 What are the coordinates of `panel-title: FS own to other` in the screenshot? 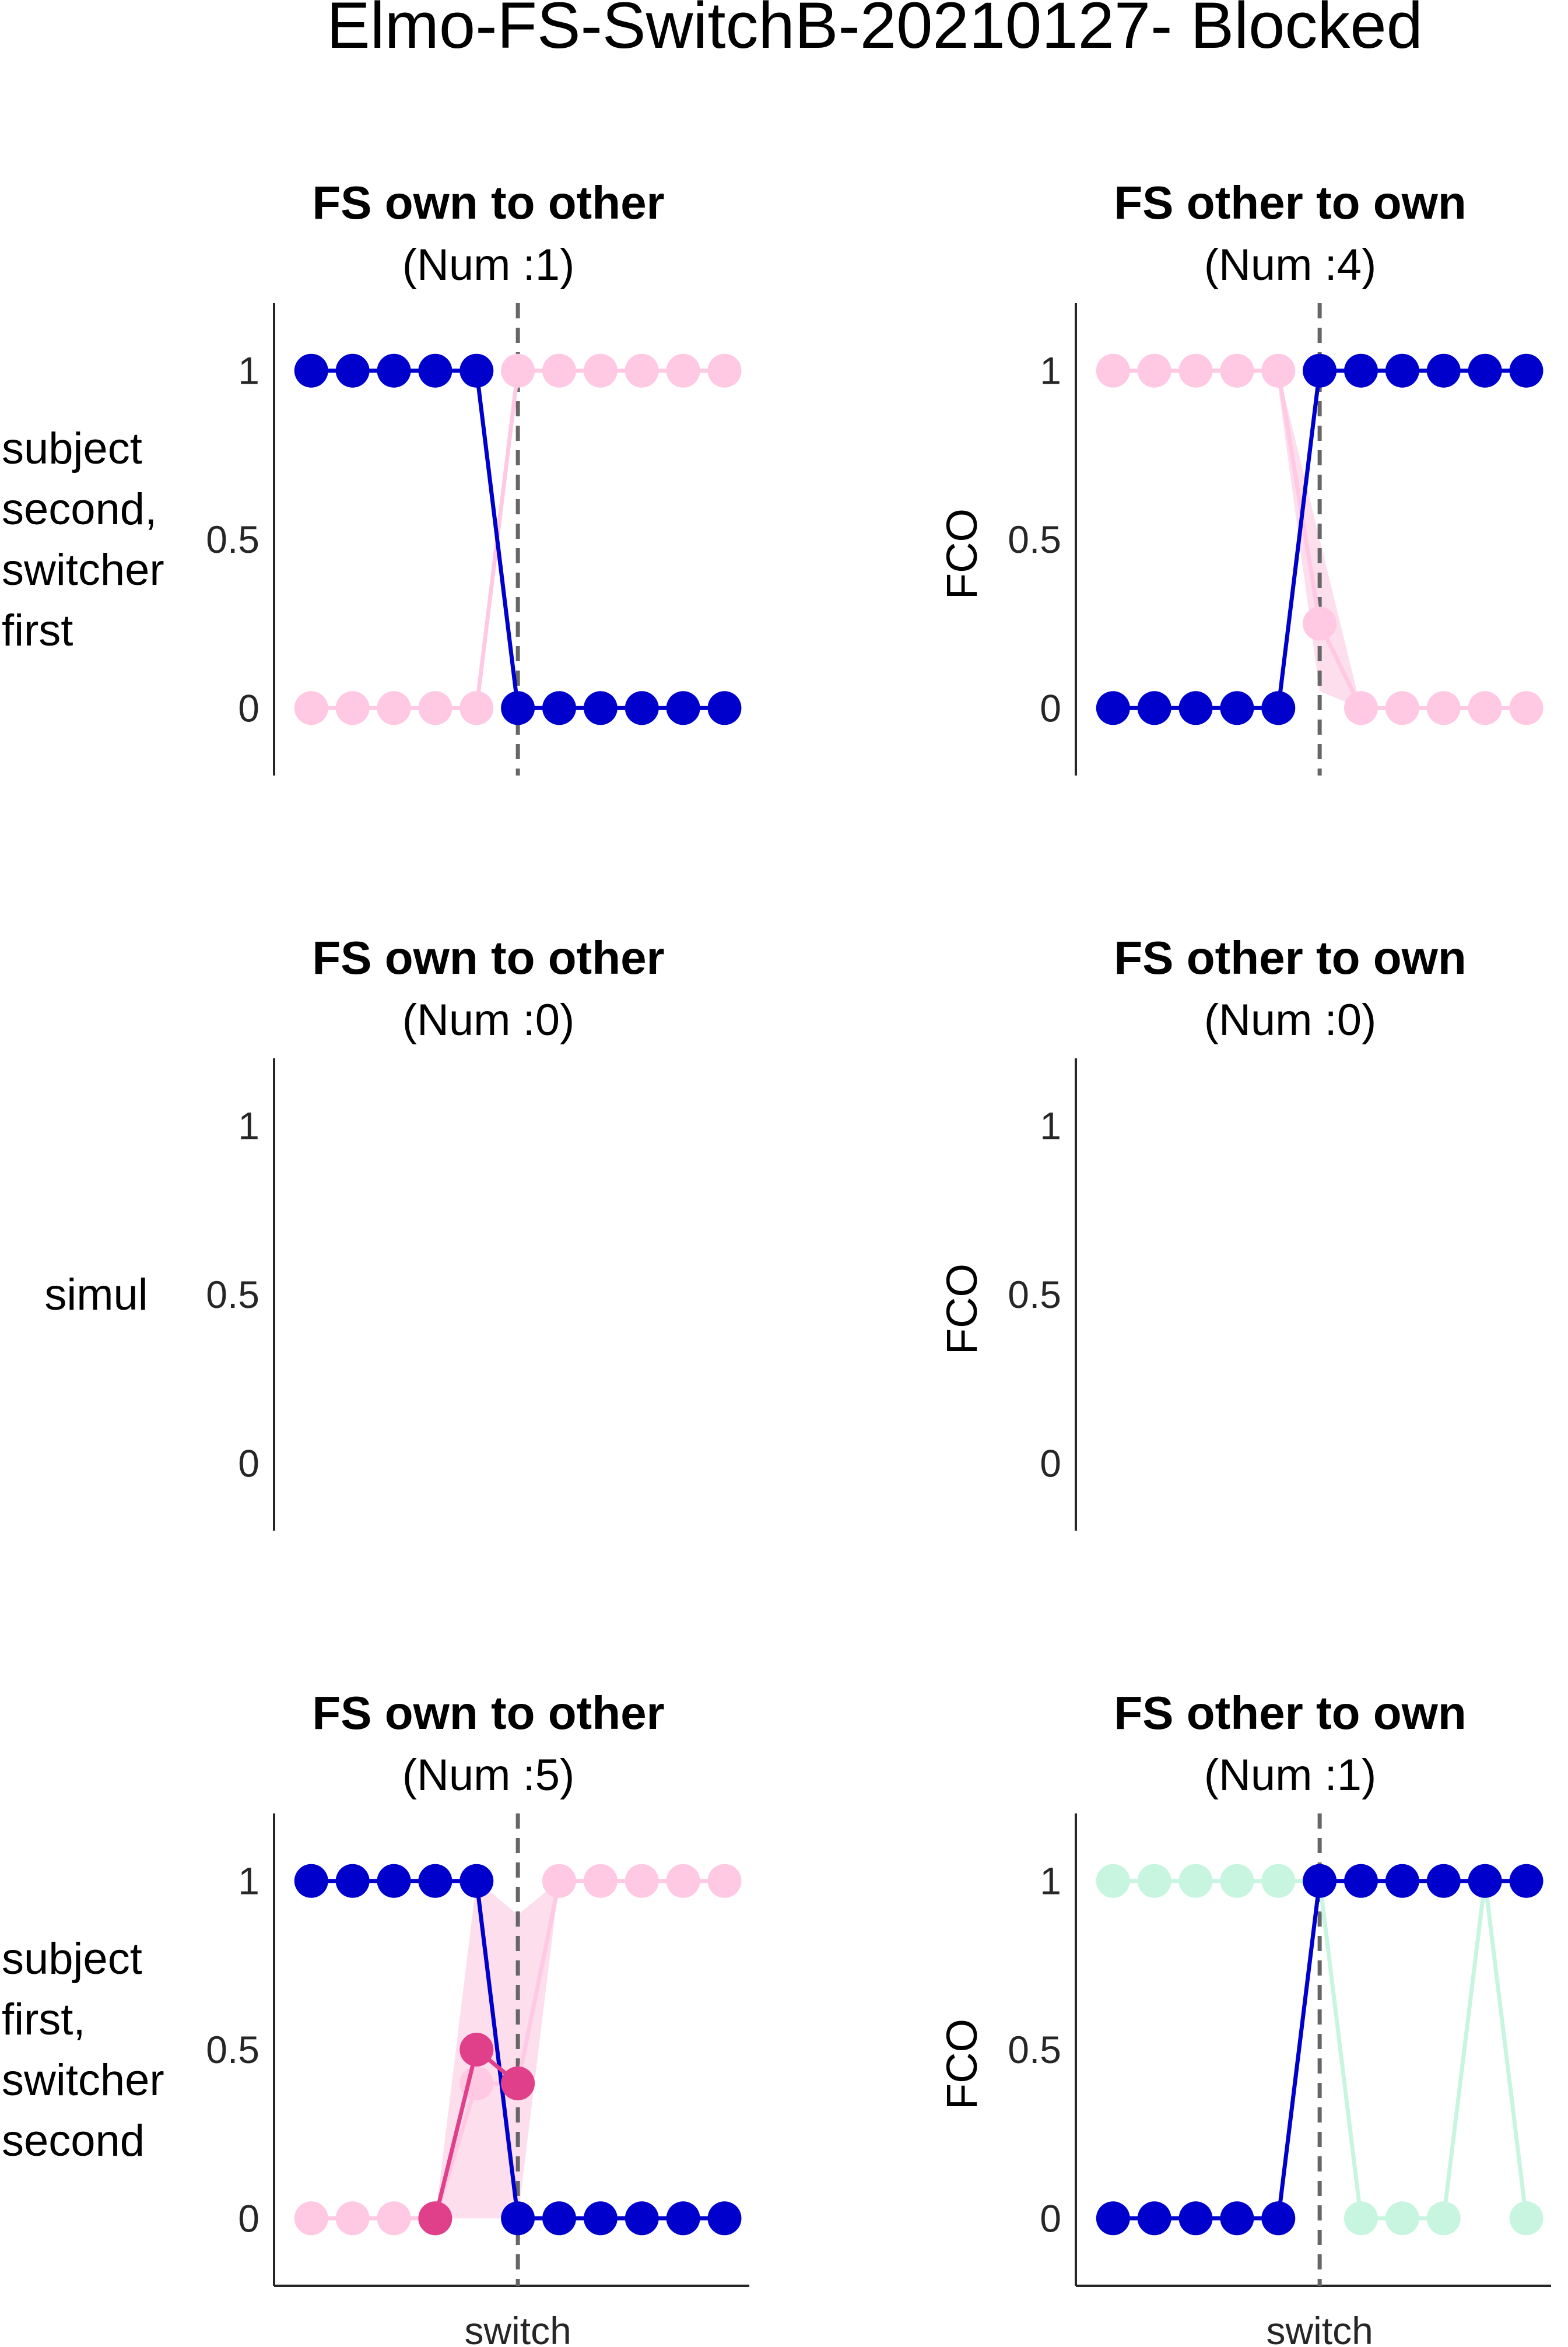 It's located at (488, 203).